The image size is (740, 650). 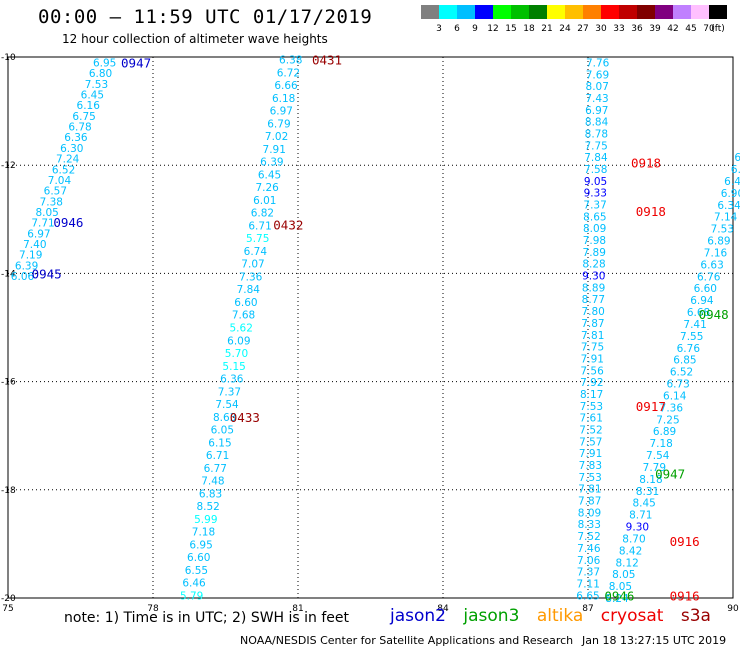 I want to click on swh-value-label: 7.80, so click(x=592, y=312).